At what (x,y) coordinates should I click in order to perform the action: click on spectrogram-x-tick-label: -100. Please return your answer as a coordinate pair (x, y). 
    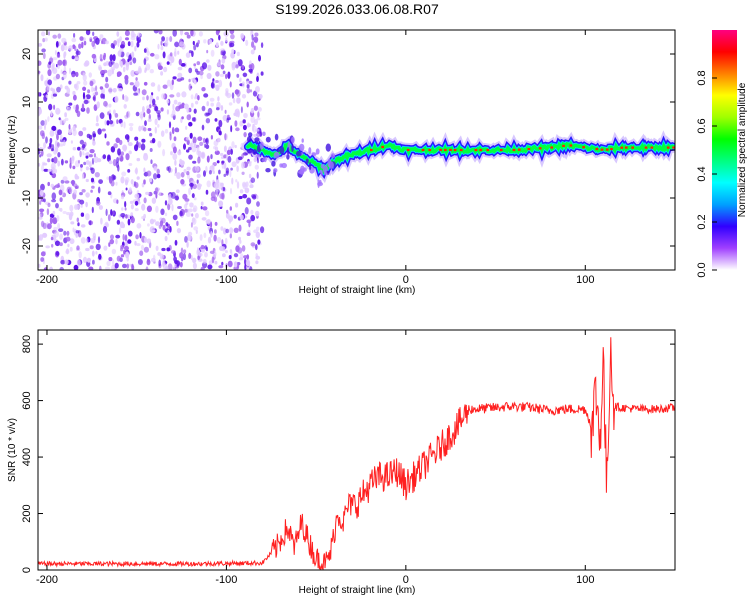
    Looking at the image, I should click on (226, 280).